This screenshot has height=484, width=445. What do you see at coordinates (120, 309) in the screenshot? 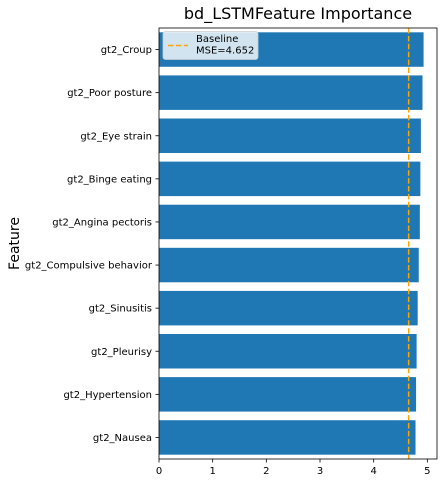
I see `y-tick-label: gt2_Sinusitis` at bounding box center [120, 309].